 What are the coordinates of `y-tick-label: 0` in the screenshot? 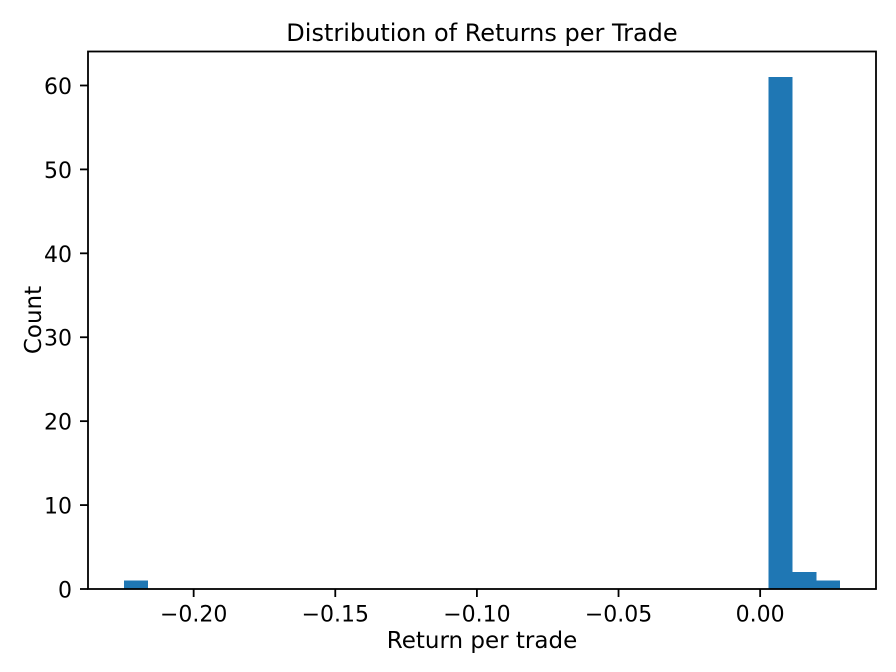 It's located at (65, 591).